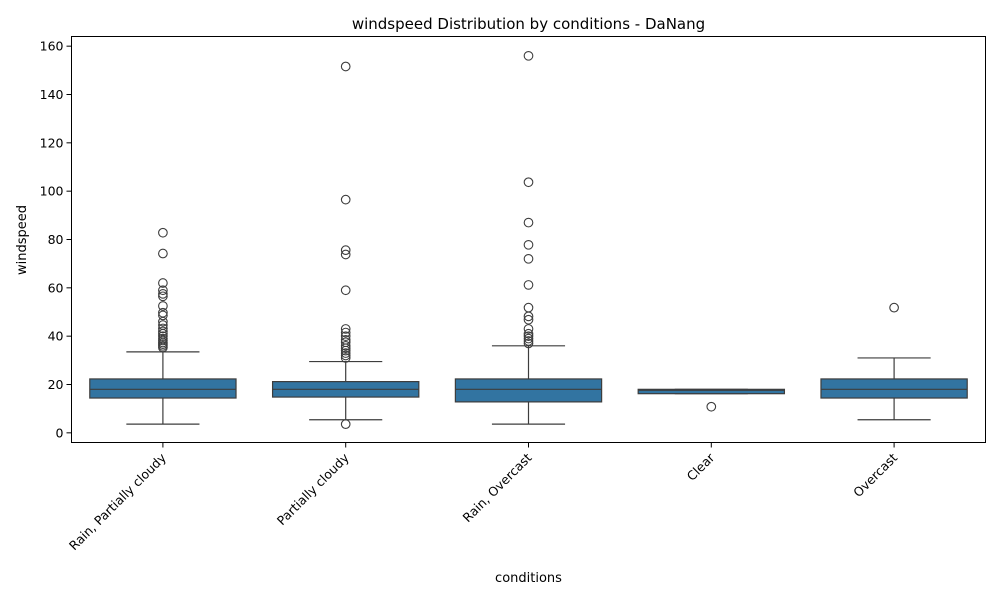 This screenshot has height=600, width=1000. I want to click on x-tick-label: Partially cloudy, so click(313, 489).